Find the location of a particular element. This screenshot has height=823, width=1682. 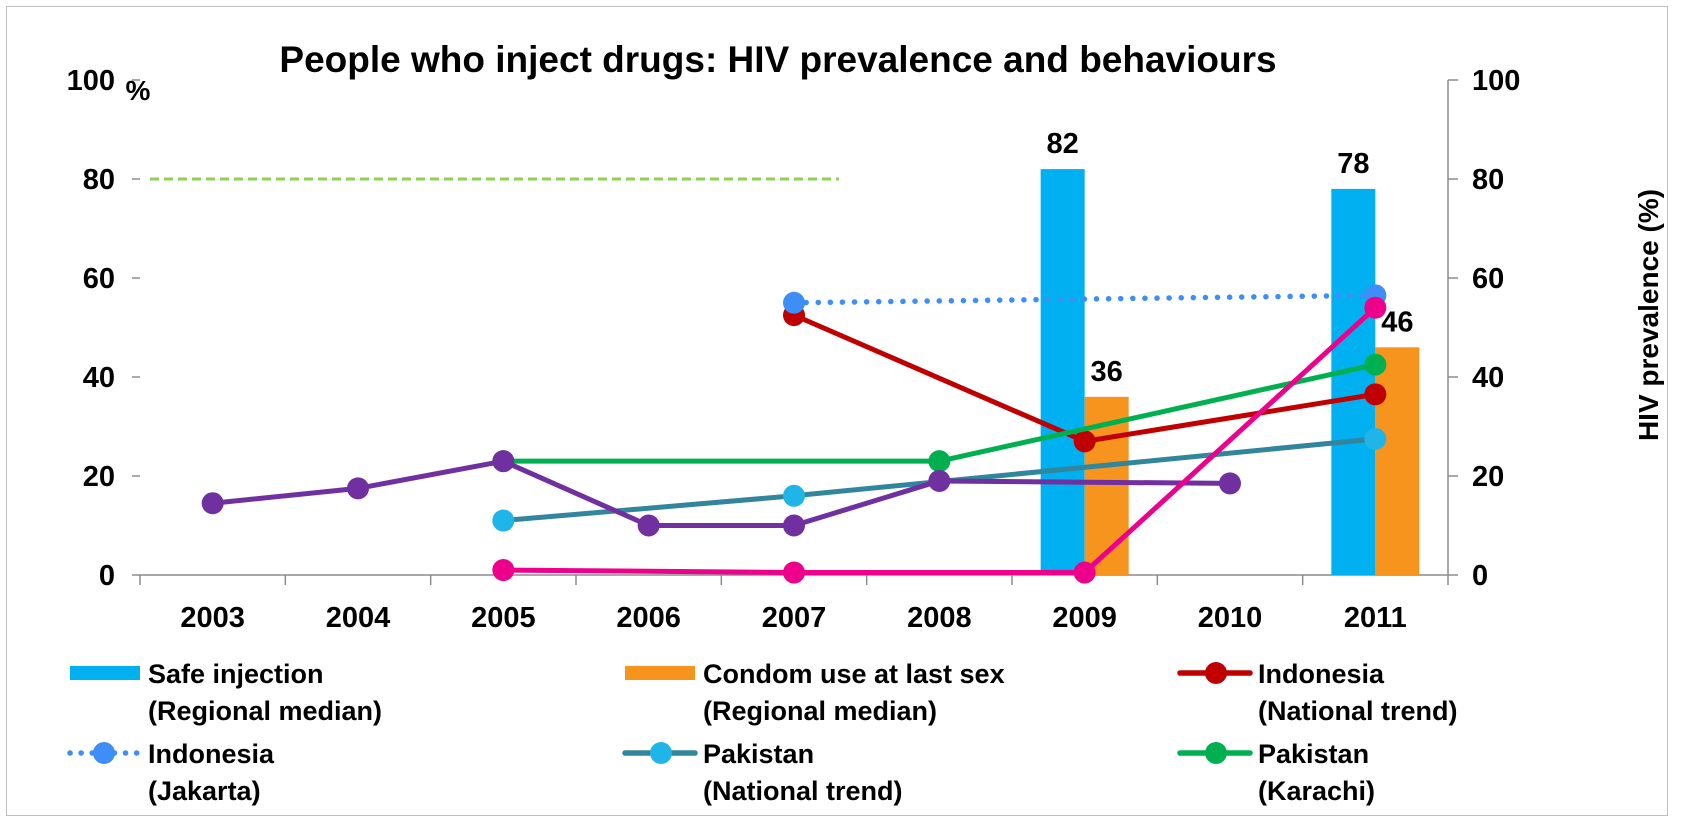

right-tick-label: 100 is located at coordinates (1496, 81).